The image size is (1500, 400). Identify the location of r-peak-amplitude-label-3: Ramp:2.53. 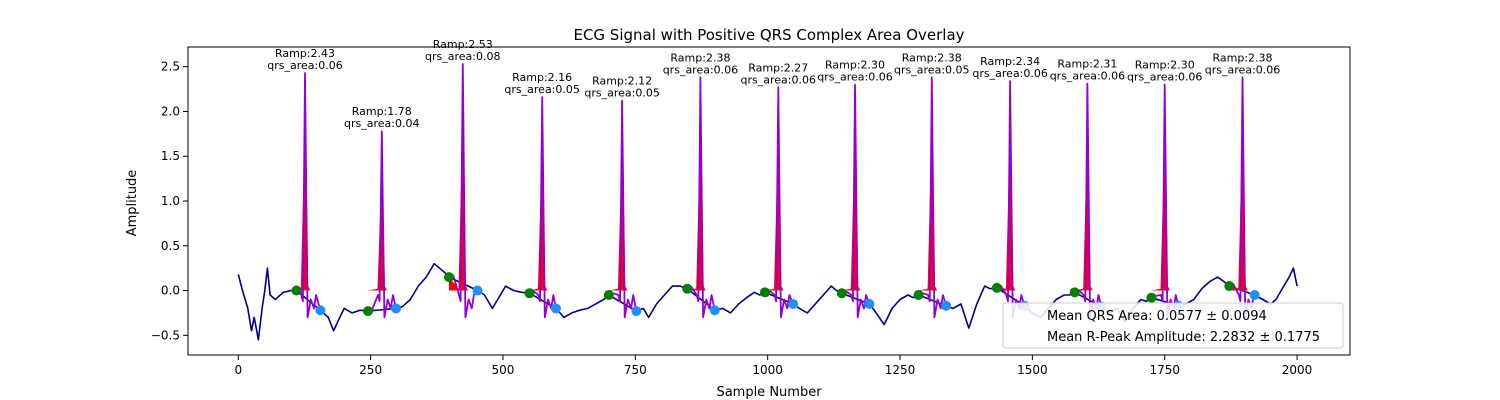
(463, 44).